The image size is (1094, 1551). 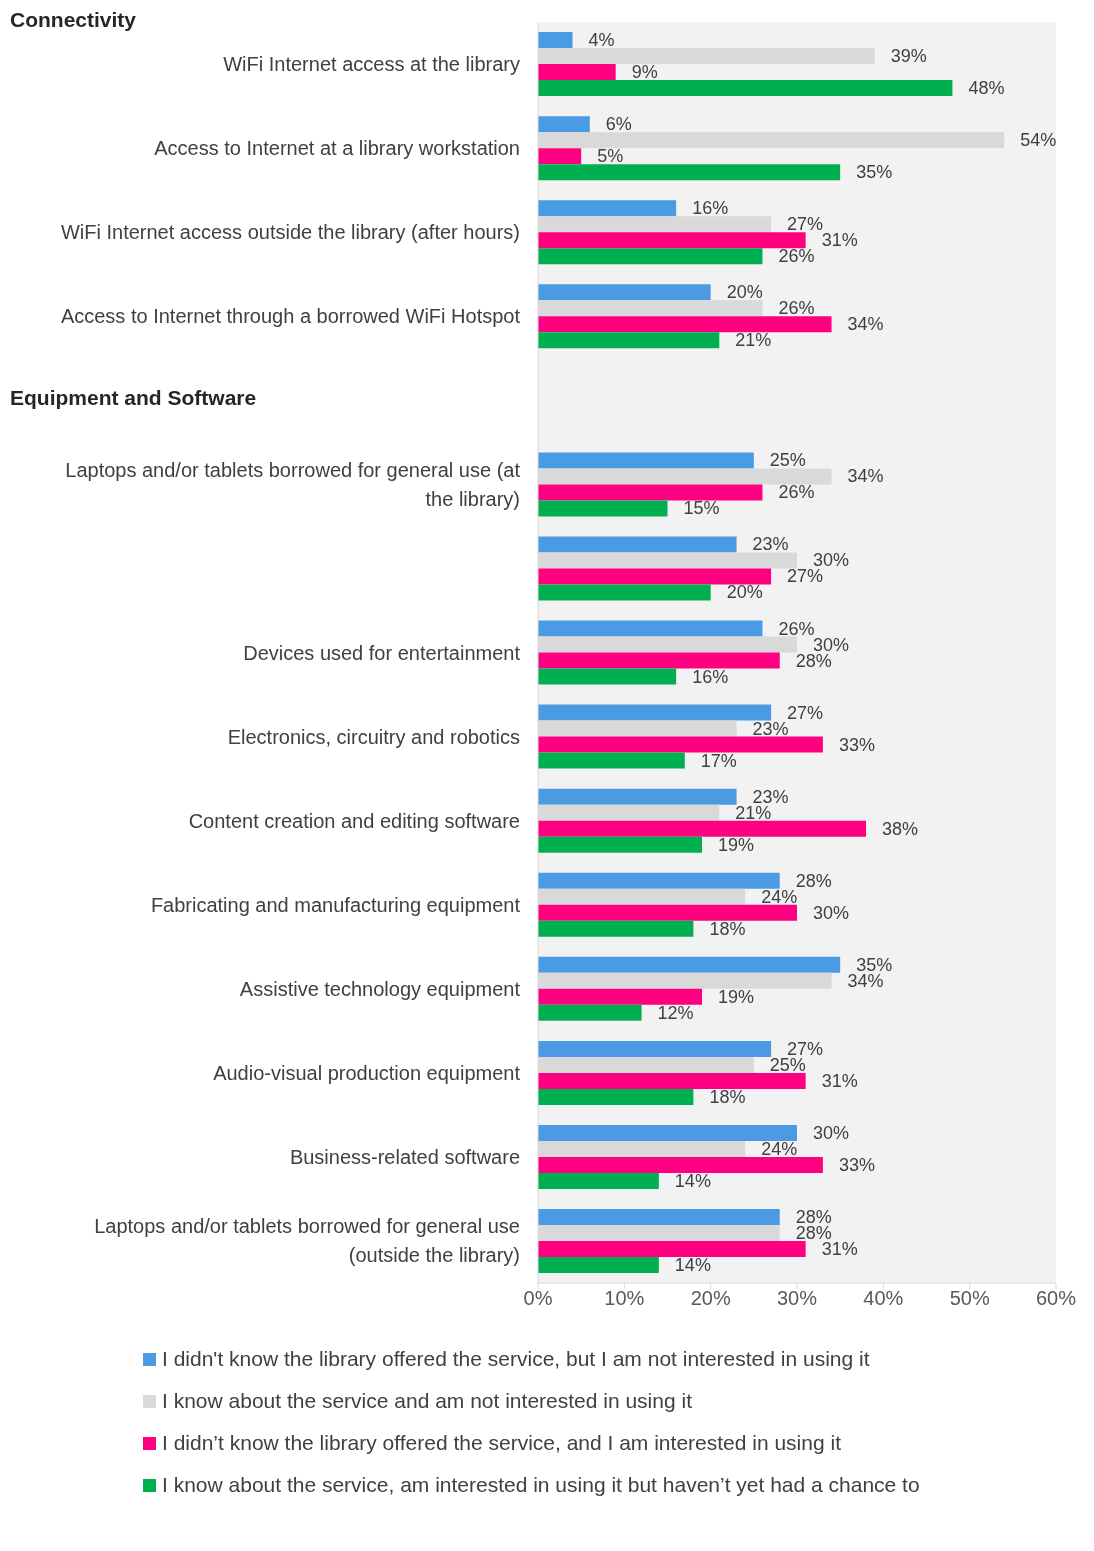 What do you see at coordinates (307, 1241) in the screenshot?
I see `y-tick-label: Laptops and/or tablets borrowed for general use (outside the library)` at bounding box center [307, 1241].